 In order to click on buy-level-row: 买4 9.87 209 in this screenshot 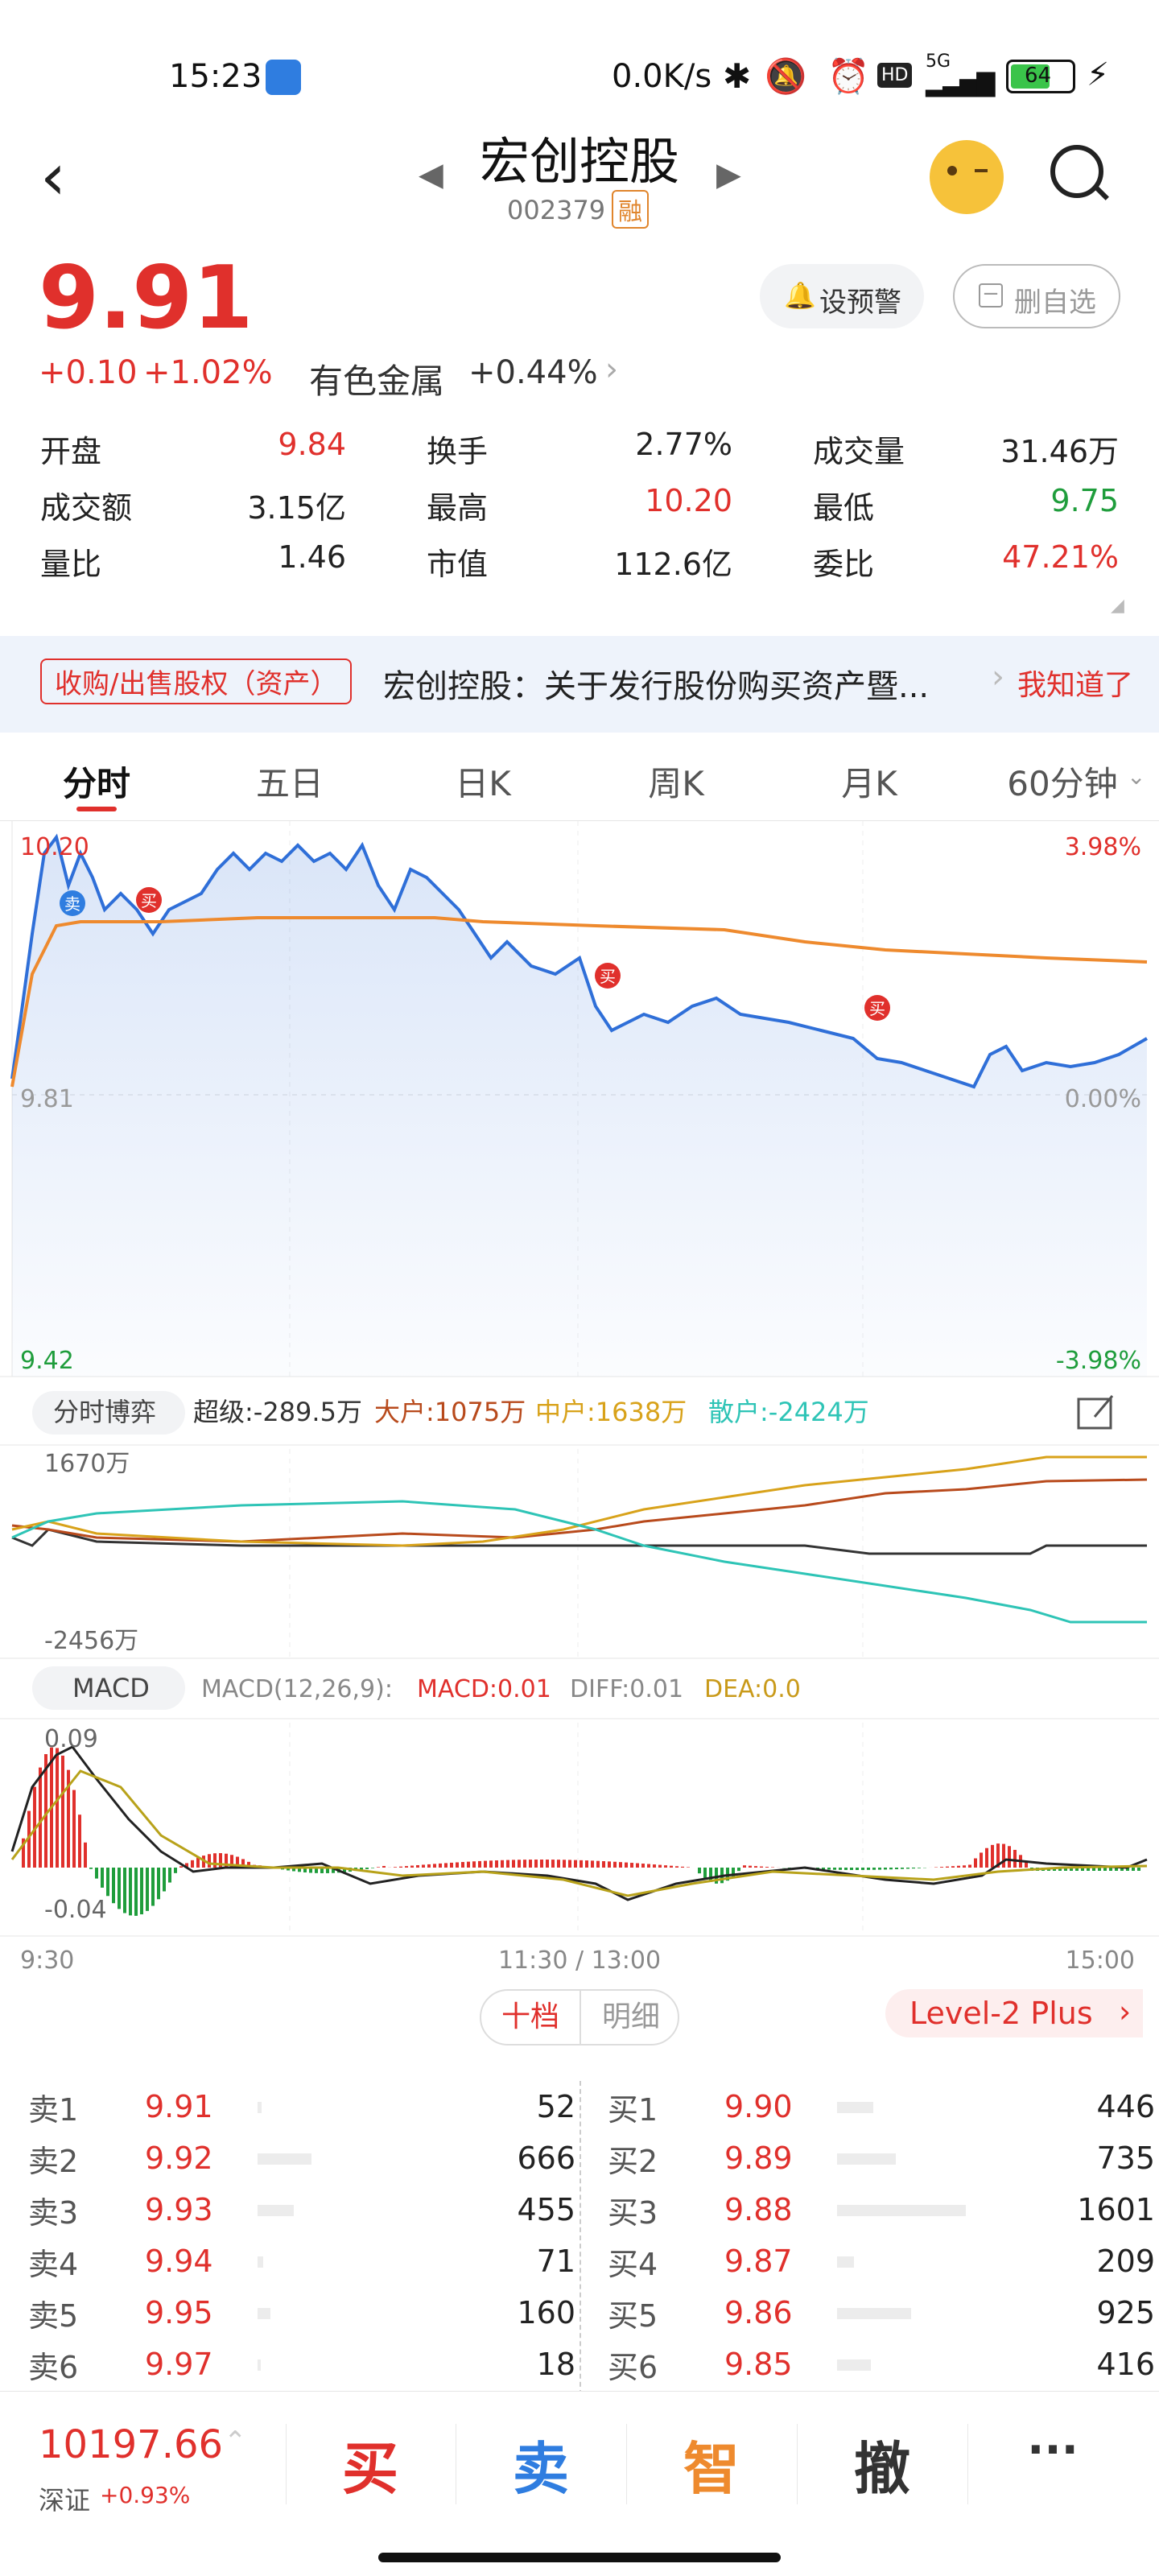, I will do `click(883, 2261)`.